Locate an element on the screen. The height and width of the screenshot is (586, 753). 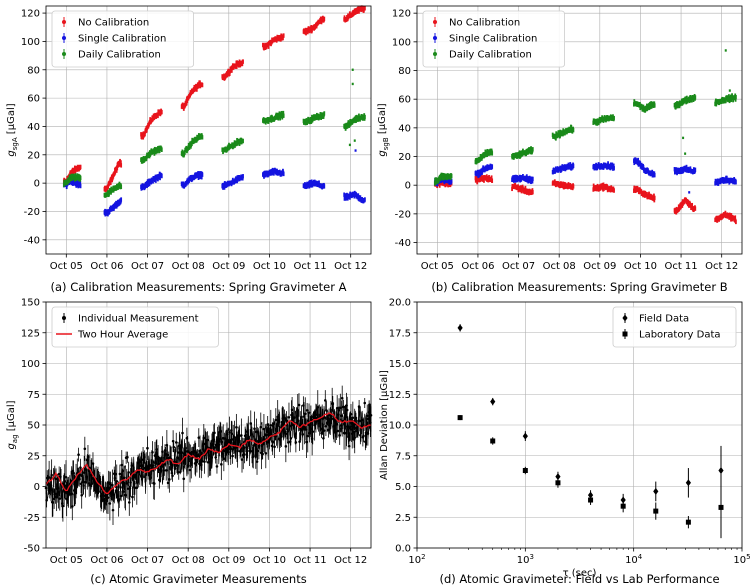
y-tick-label: 120 is located at coordinates (30, 14).